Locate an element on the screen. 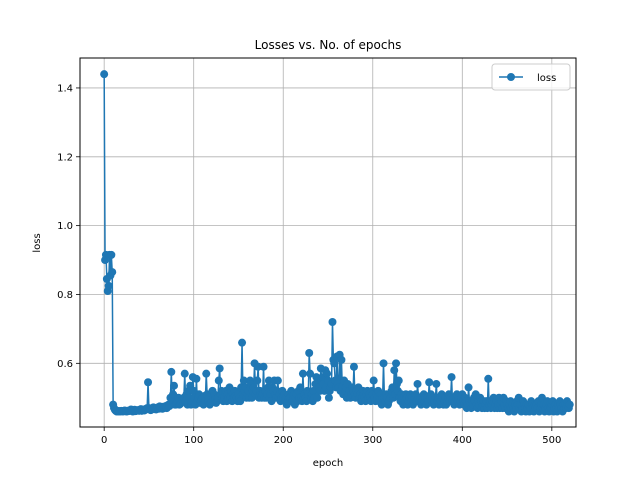 The height and width of the screenshot is (480, 640). chart-title: Losses vs. No. of epochs is located at coordinates (328, 45).